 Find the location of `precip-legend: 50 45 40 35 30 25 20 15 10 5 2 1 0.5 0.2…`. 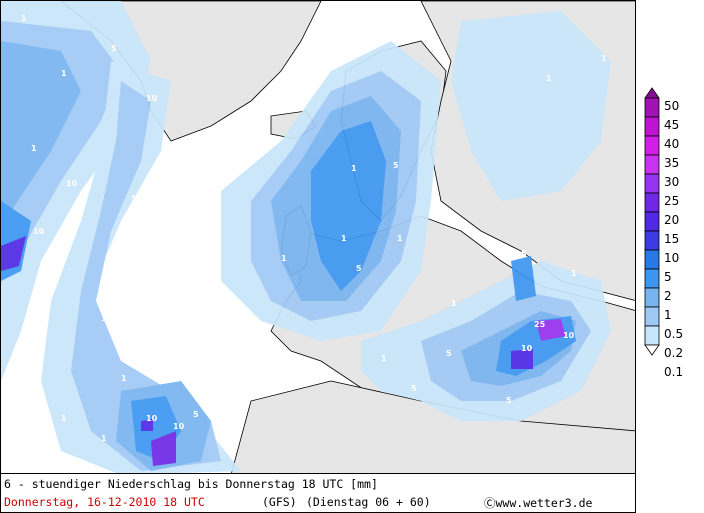

precip-legend: 50 45 40 35 30 25 20 15 10 5 2 1 0.5 0.2… is located at coordinates (673, 241).